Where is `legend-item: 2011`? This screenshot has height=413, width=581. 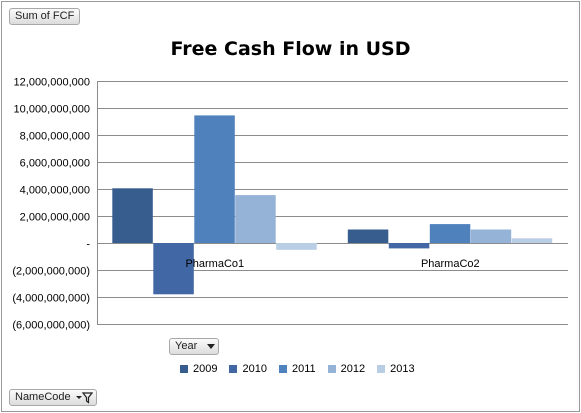 legend-item: 2011 is located at coordinates (297, 369).